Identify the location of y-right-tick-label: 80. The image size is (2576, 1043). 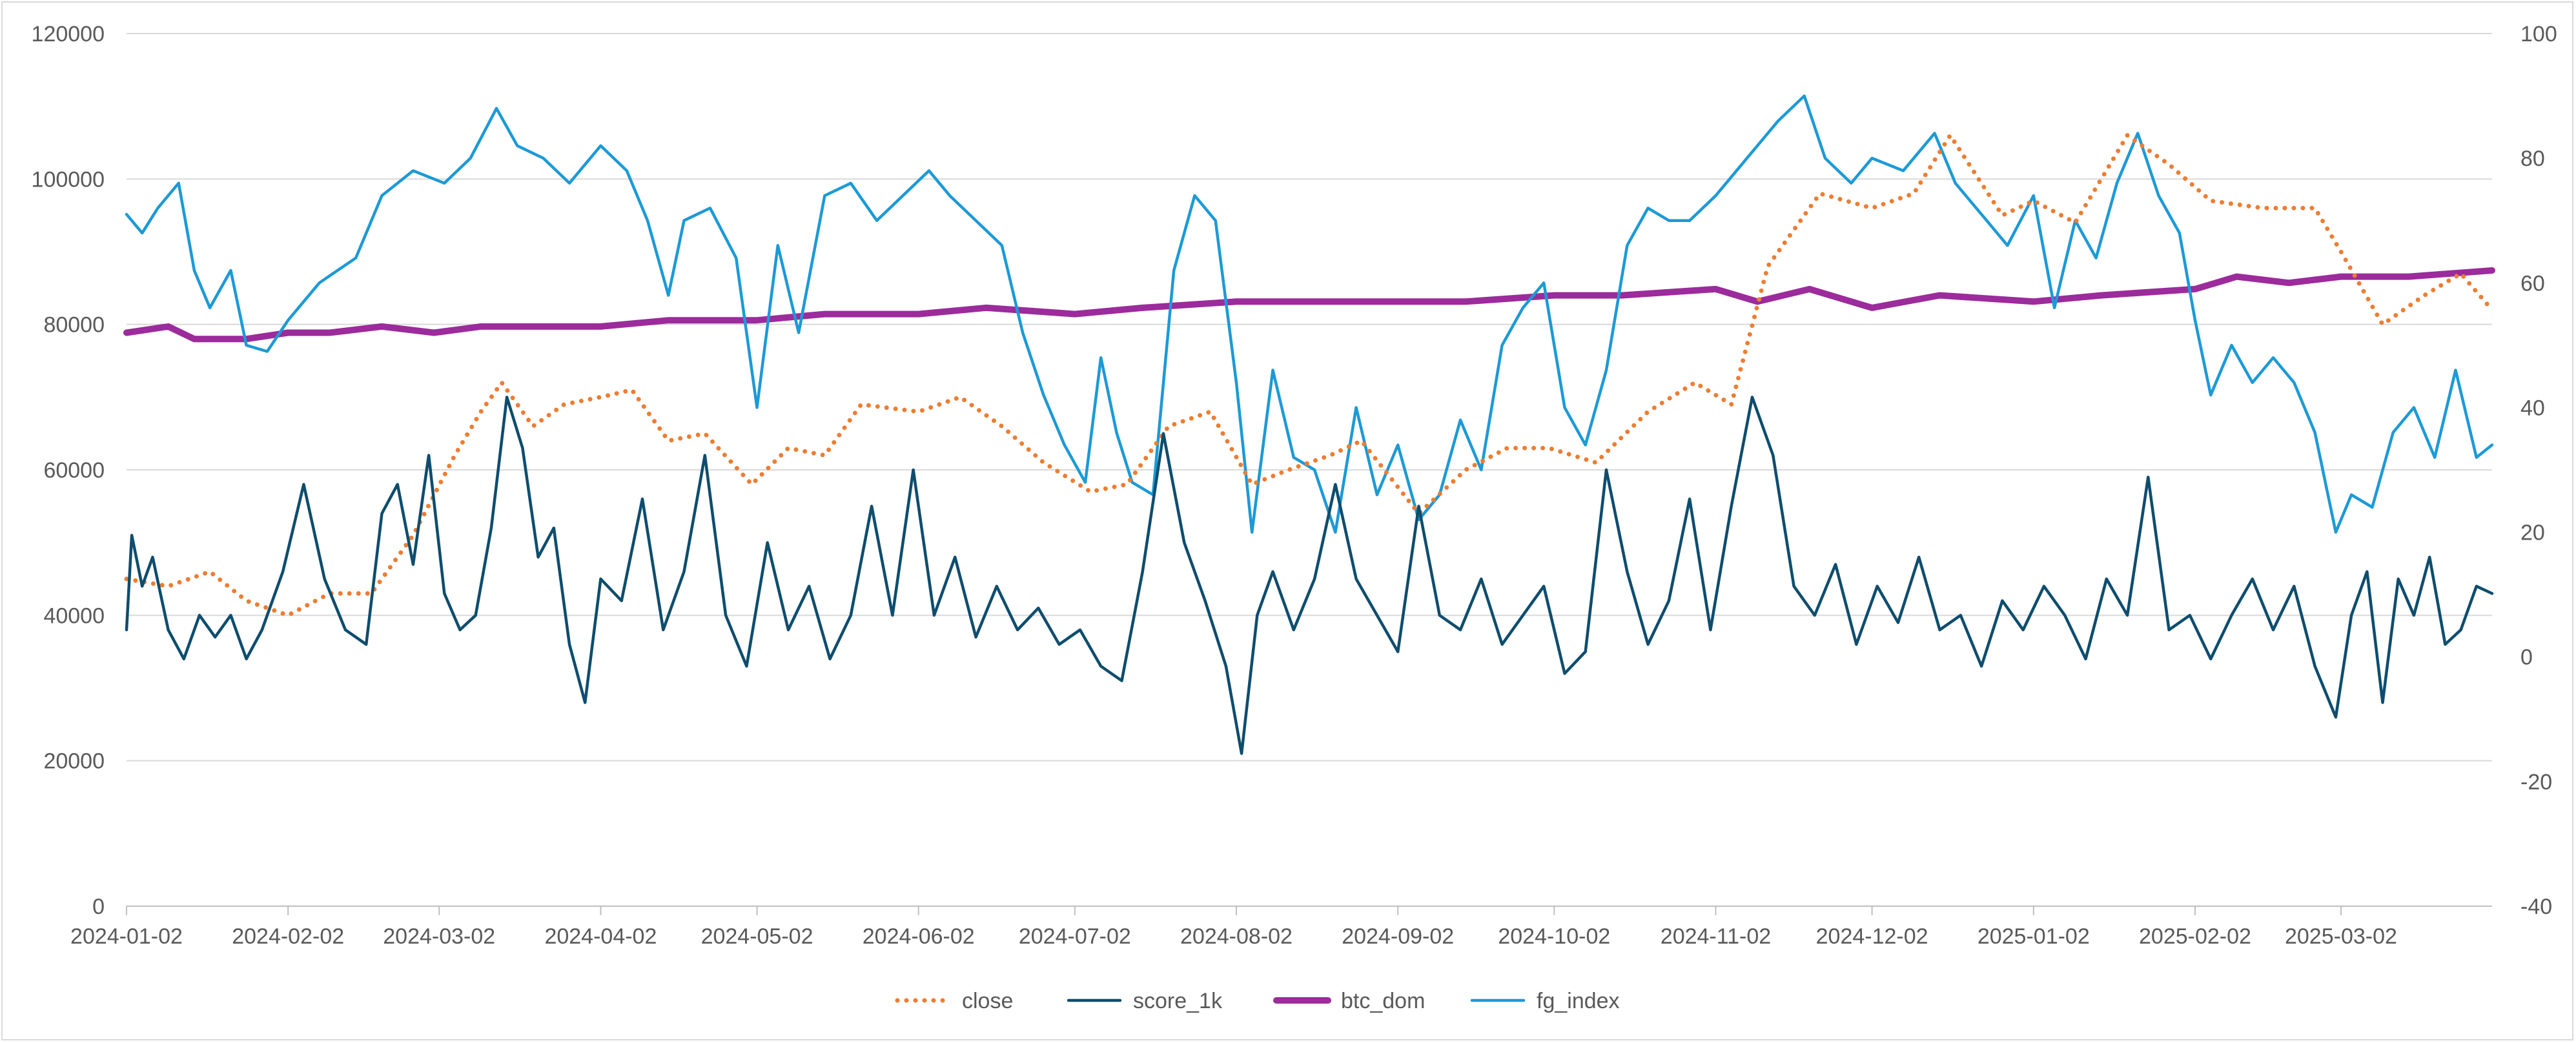
(2533, 159).